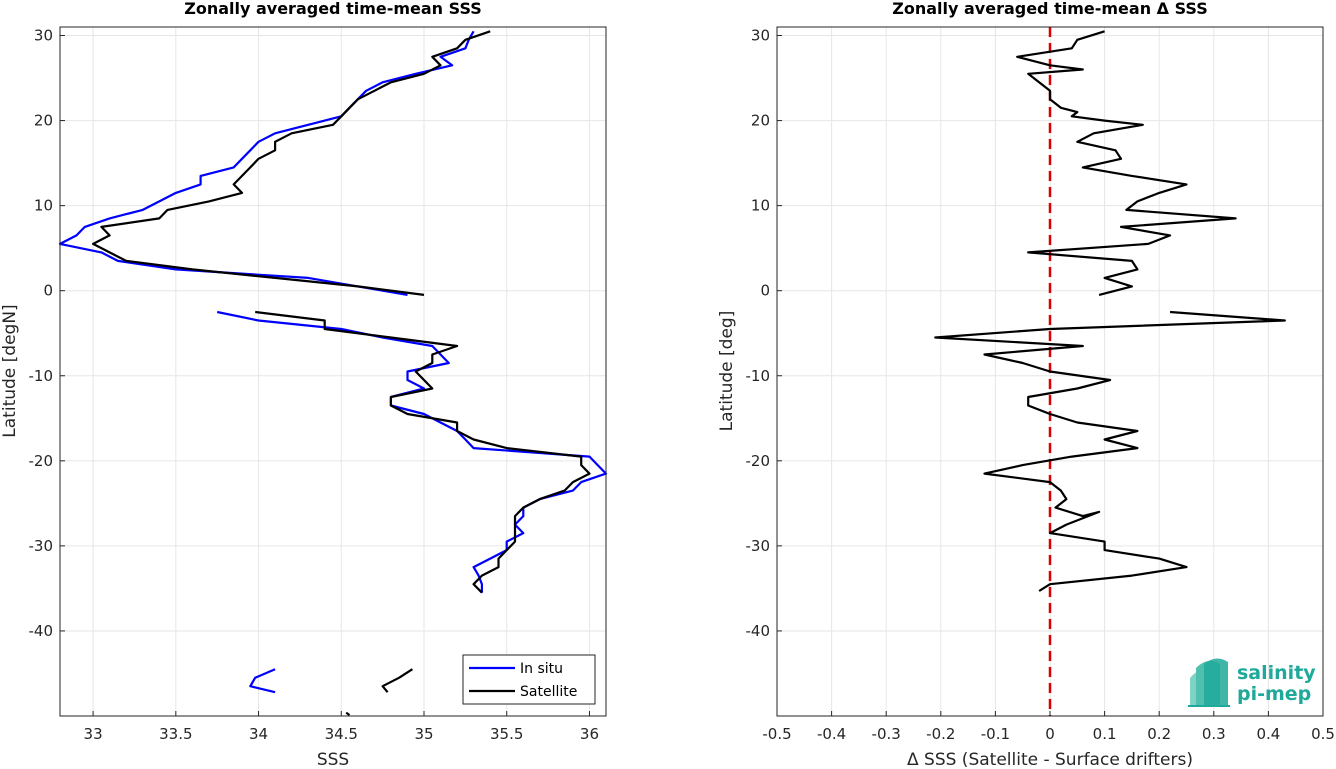  What do you see at coordinates (758, 631) in the screenshot?
I see `right-y-tick-label: -40` at bounding box center [758, 631].